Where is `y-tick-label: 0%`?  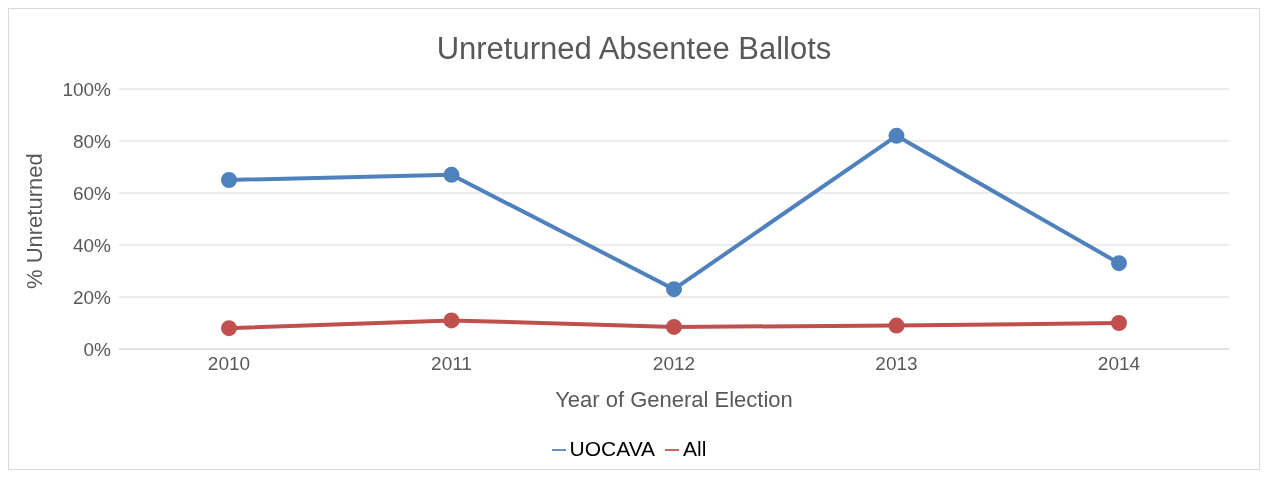 y-tick-label: 0% is located at coordinates (97, 349).